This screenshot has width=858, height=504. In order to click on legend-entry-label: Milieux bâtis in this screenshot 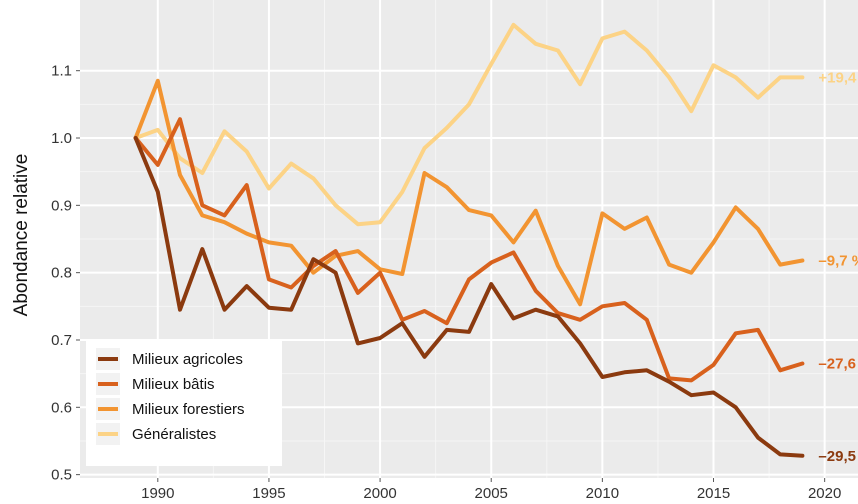, I will do `click(173, 384)`.